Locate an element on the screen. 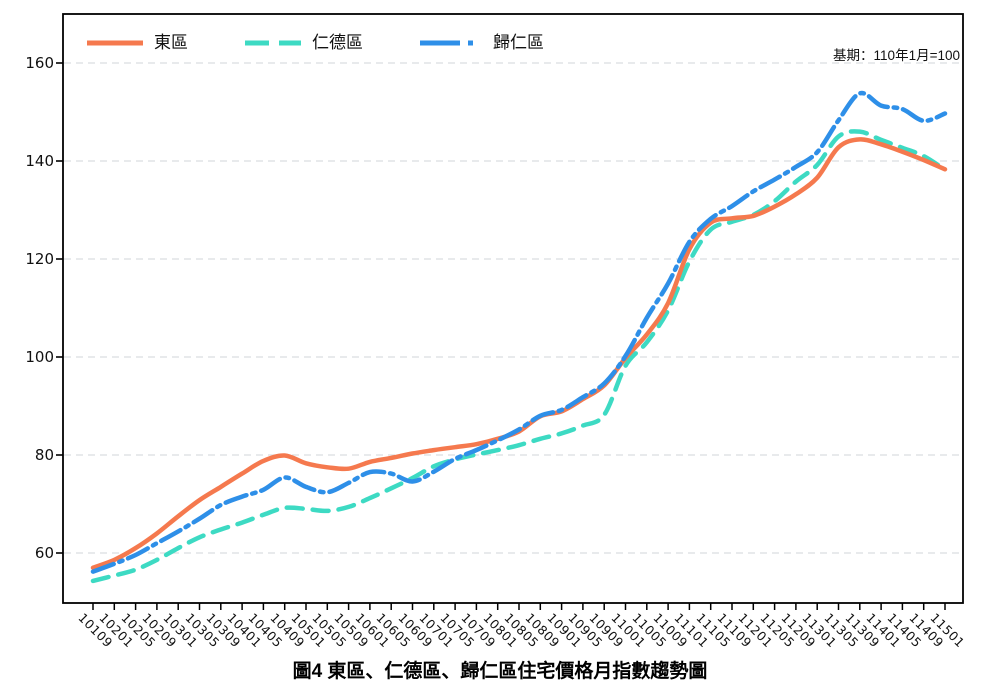 The image size is (1000, 700). base-period-note: 基期：110年1月=100 is located at coordinates (896, 55).